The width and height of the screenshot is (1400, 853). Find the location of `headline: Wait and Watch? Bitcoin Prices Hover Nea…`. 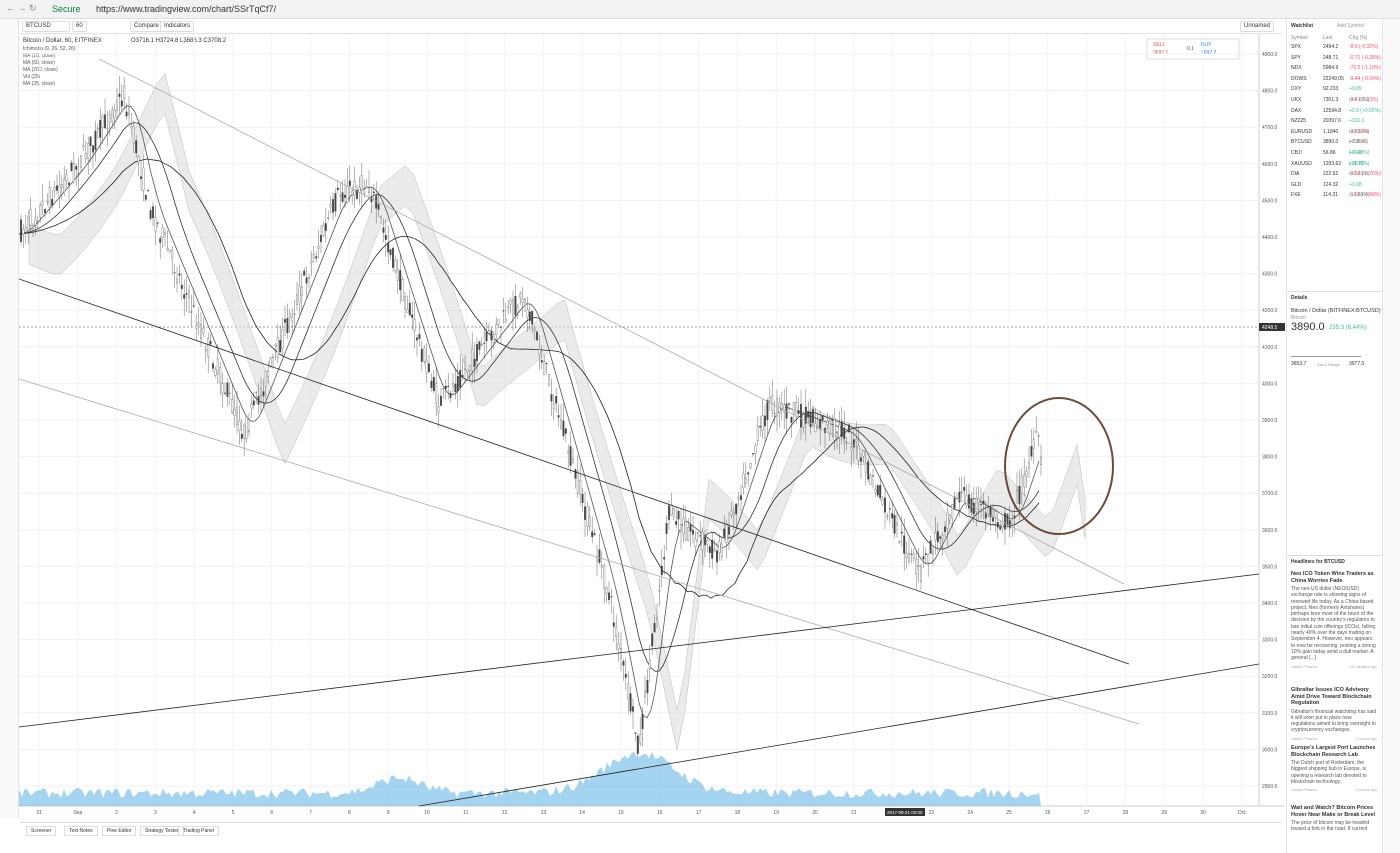

headline: Wait and Watch? Bitcoin Prices Hover Nea… is located at coordinates (1334, 819).